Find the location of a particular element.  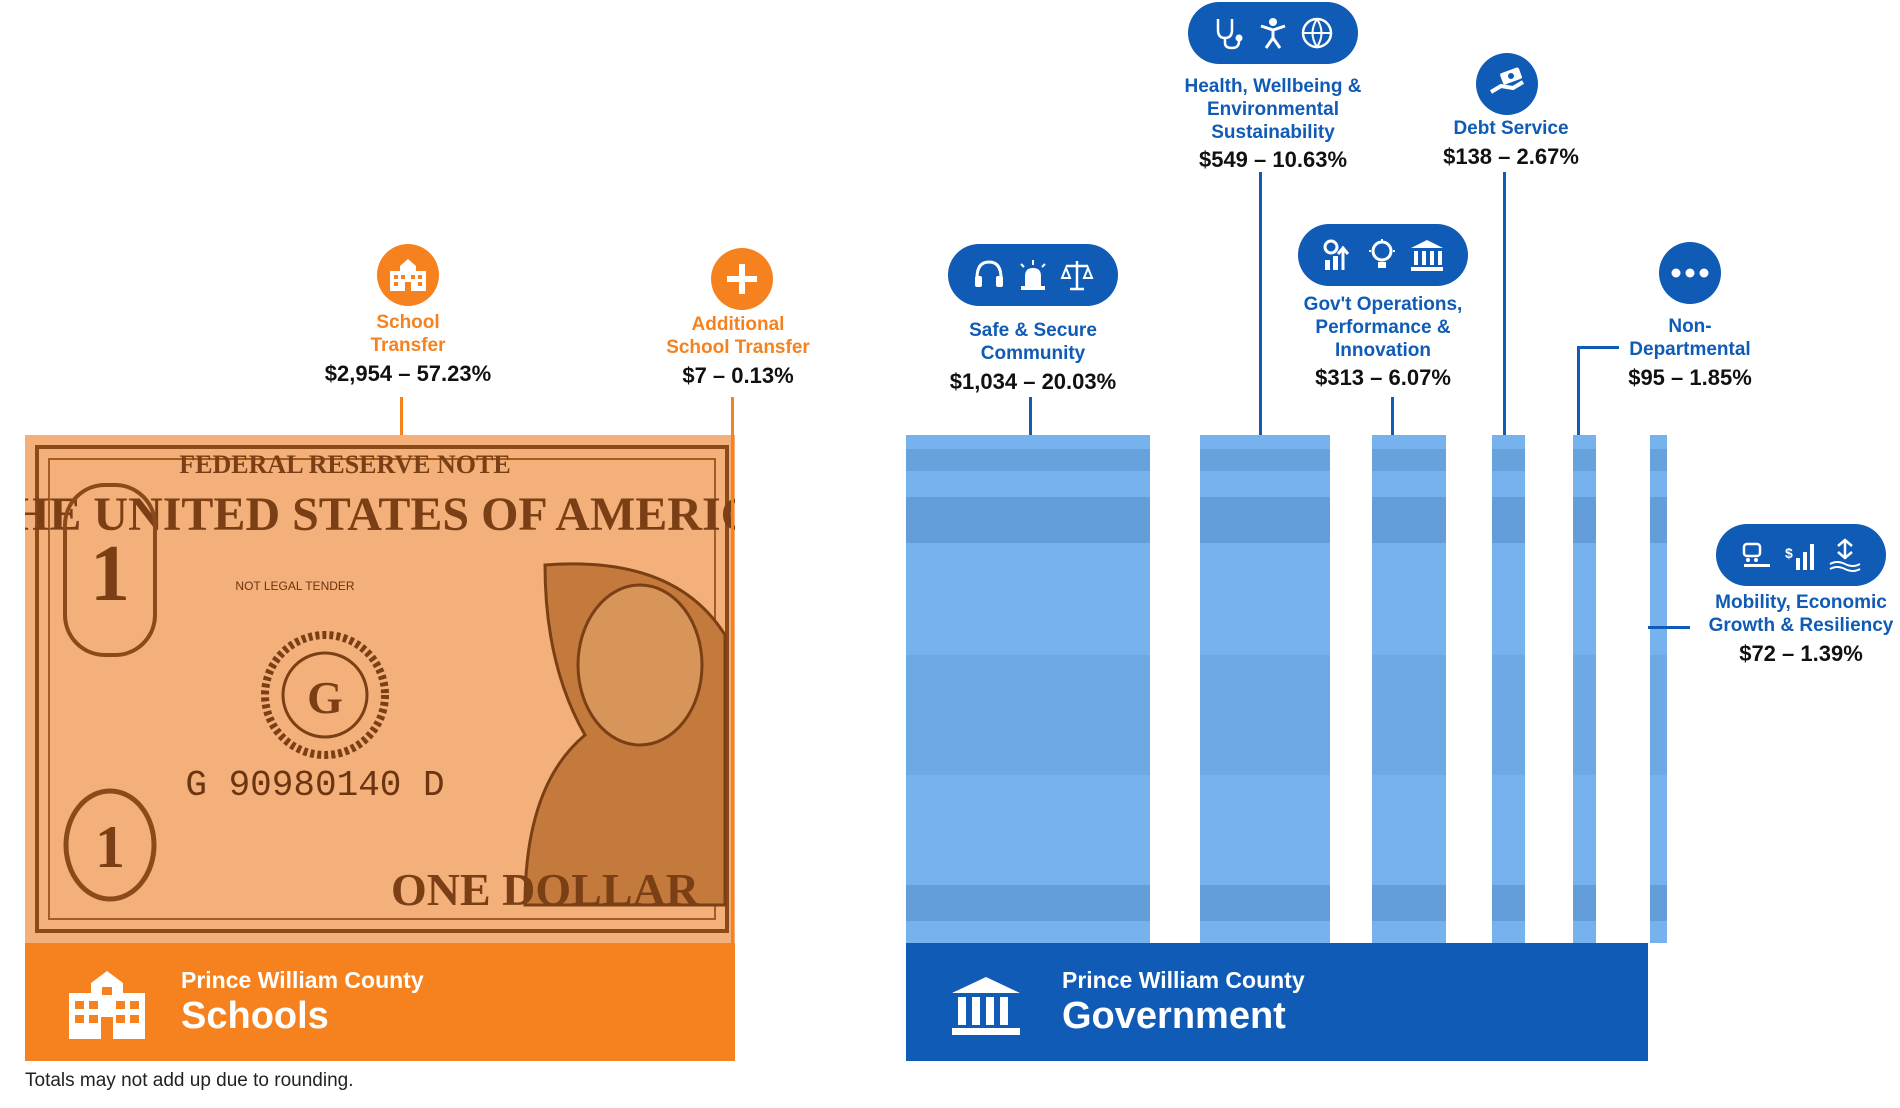

schools-footer-line2: Schools is located at coordinates (255, 1016).